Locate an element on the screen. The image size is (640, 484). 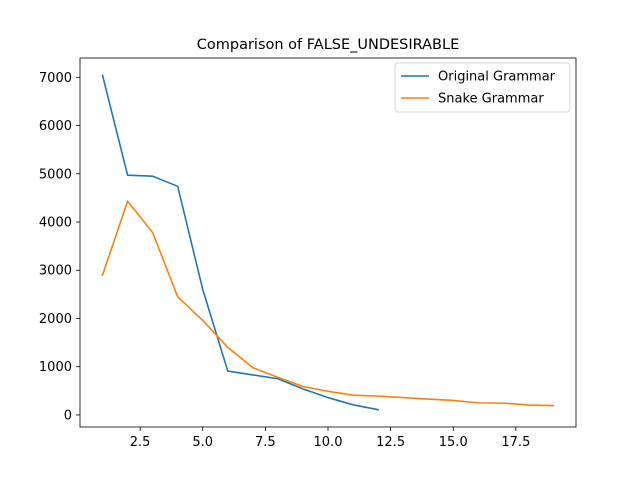
x-tick-label: 10.0 is located at coordinates (328, 442).